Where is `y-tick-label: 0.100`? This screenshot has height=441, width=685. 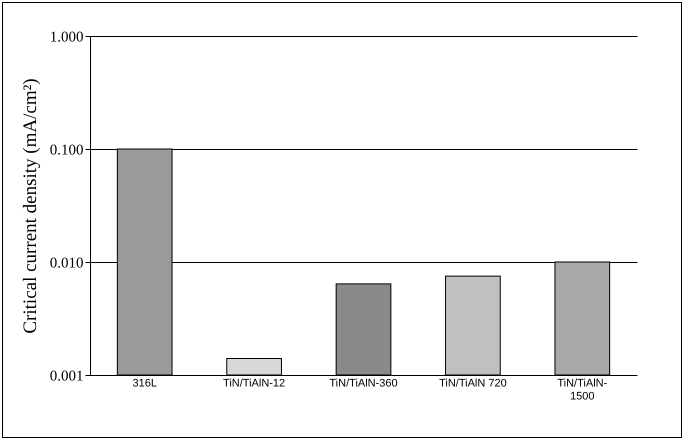 y-tick-label: 0.100 is located at coordinates (67, 150).